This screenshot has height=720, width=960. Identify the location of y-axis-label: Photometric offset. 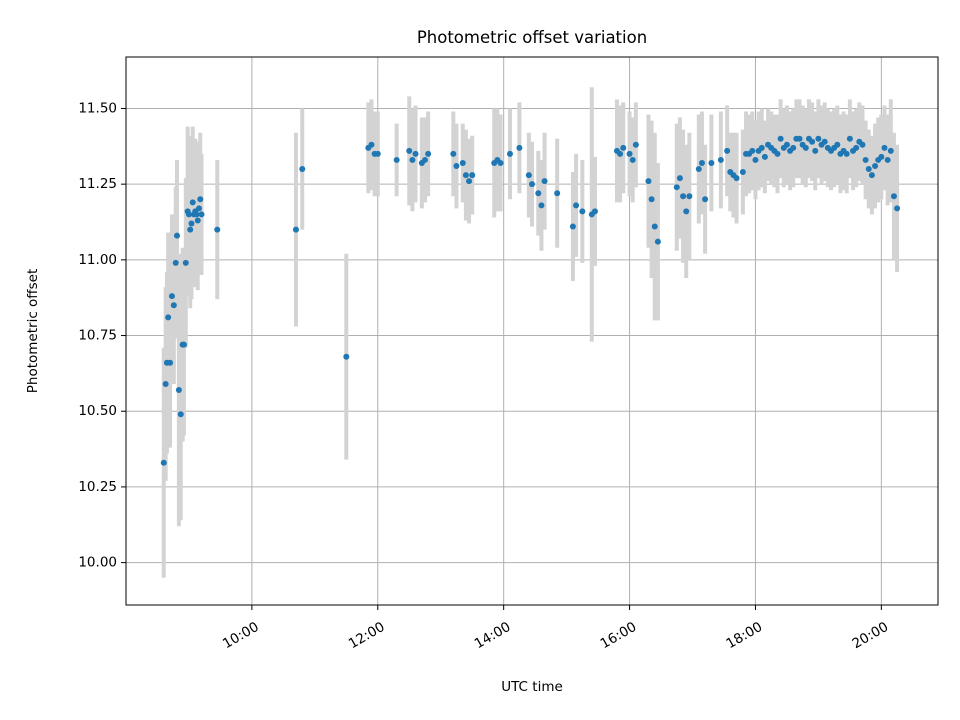
(33, 331).